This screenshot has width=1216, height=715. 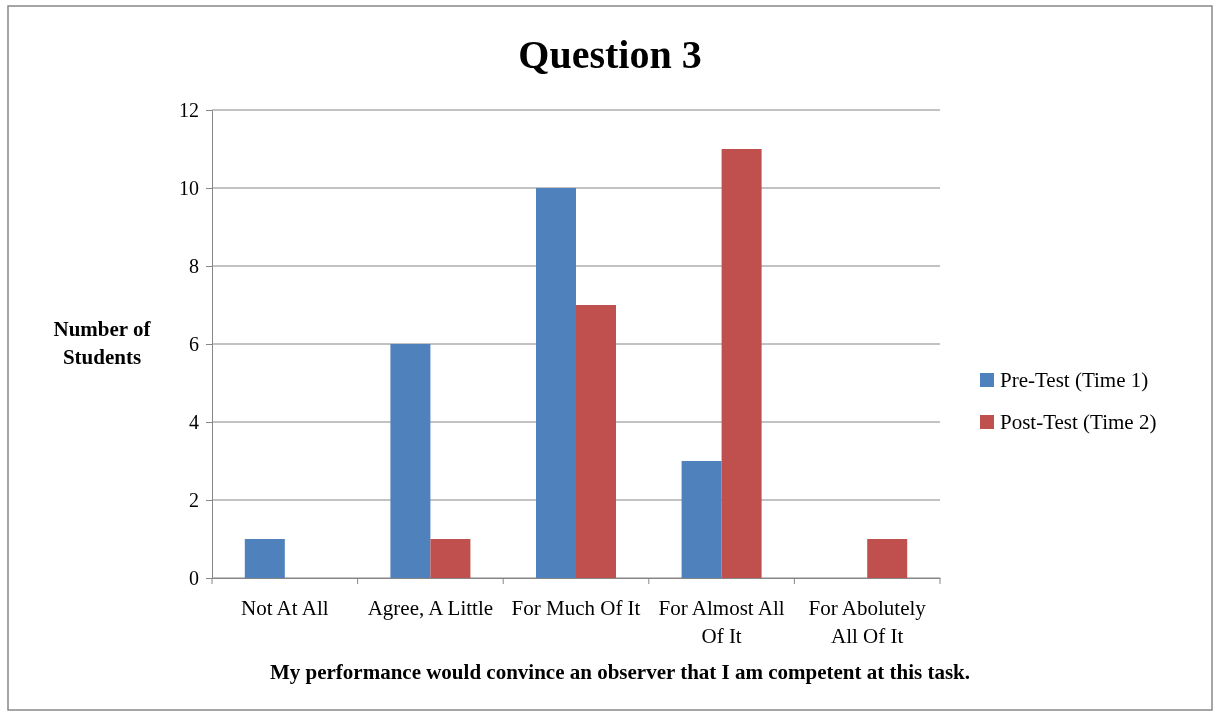 I want to click on y-tick-label: 2, so click(x=194, y=499).